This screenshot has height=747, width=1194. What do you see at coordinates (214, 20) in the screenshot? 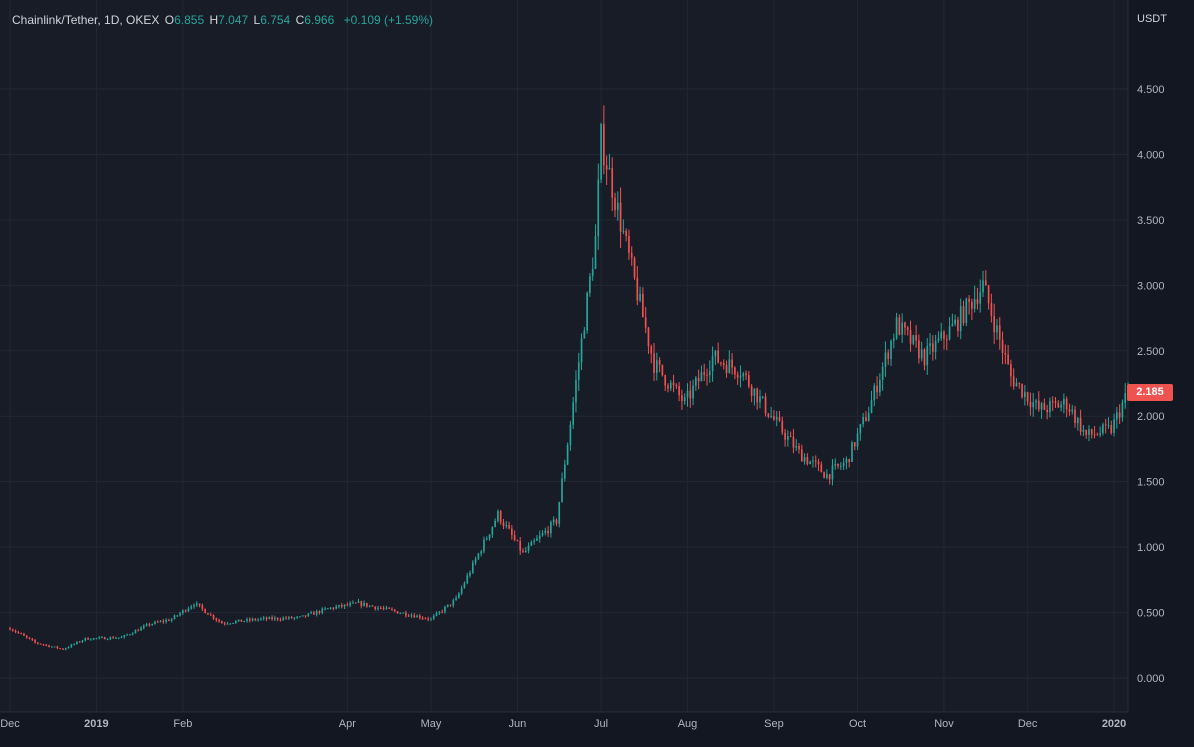
I see `high-label: H` at bounding box center [214, 20].